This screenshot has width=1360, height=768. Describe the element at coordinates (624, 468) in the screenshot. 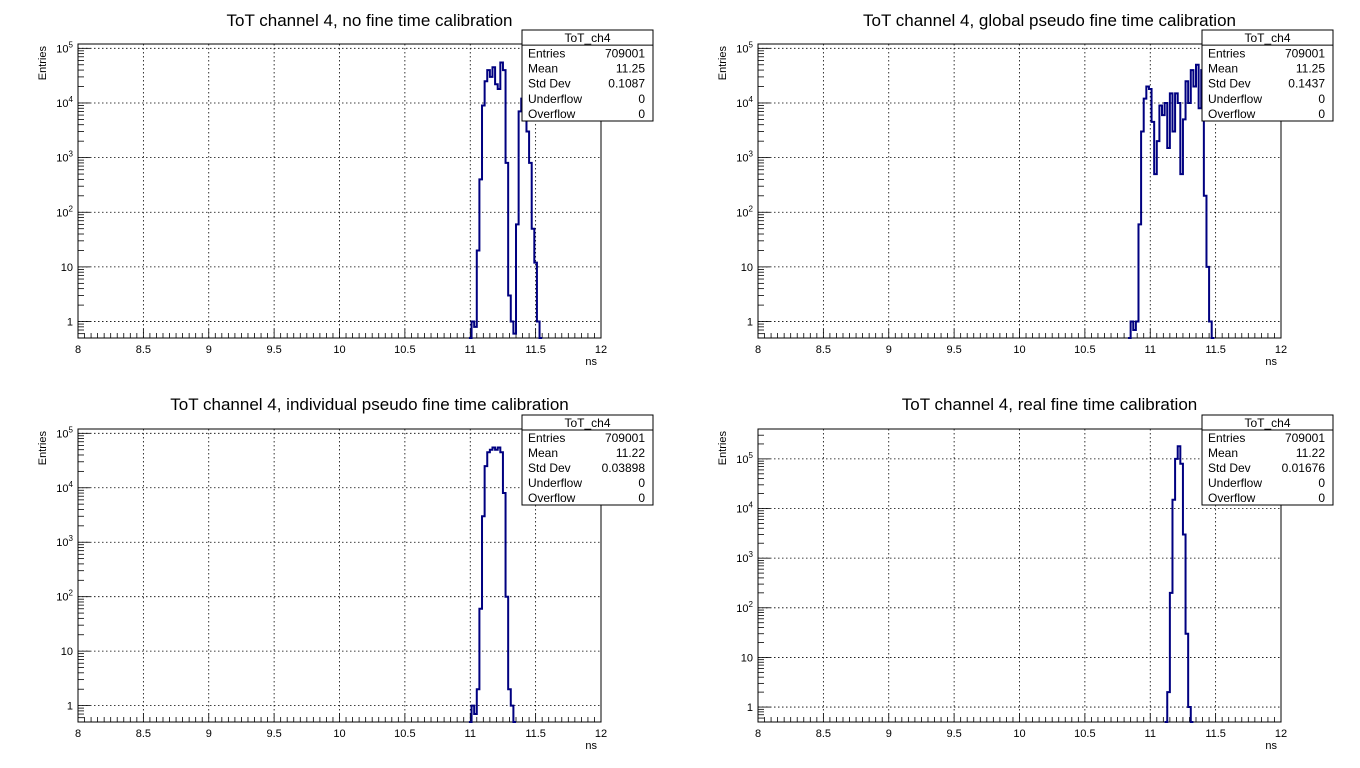

I see `stats-row-value: 0.03898` at that location.